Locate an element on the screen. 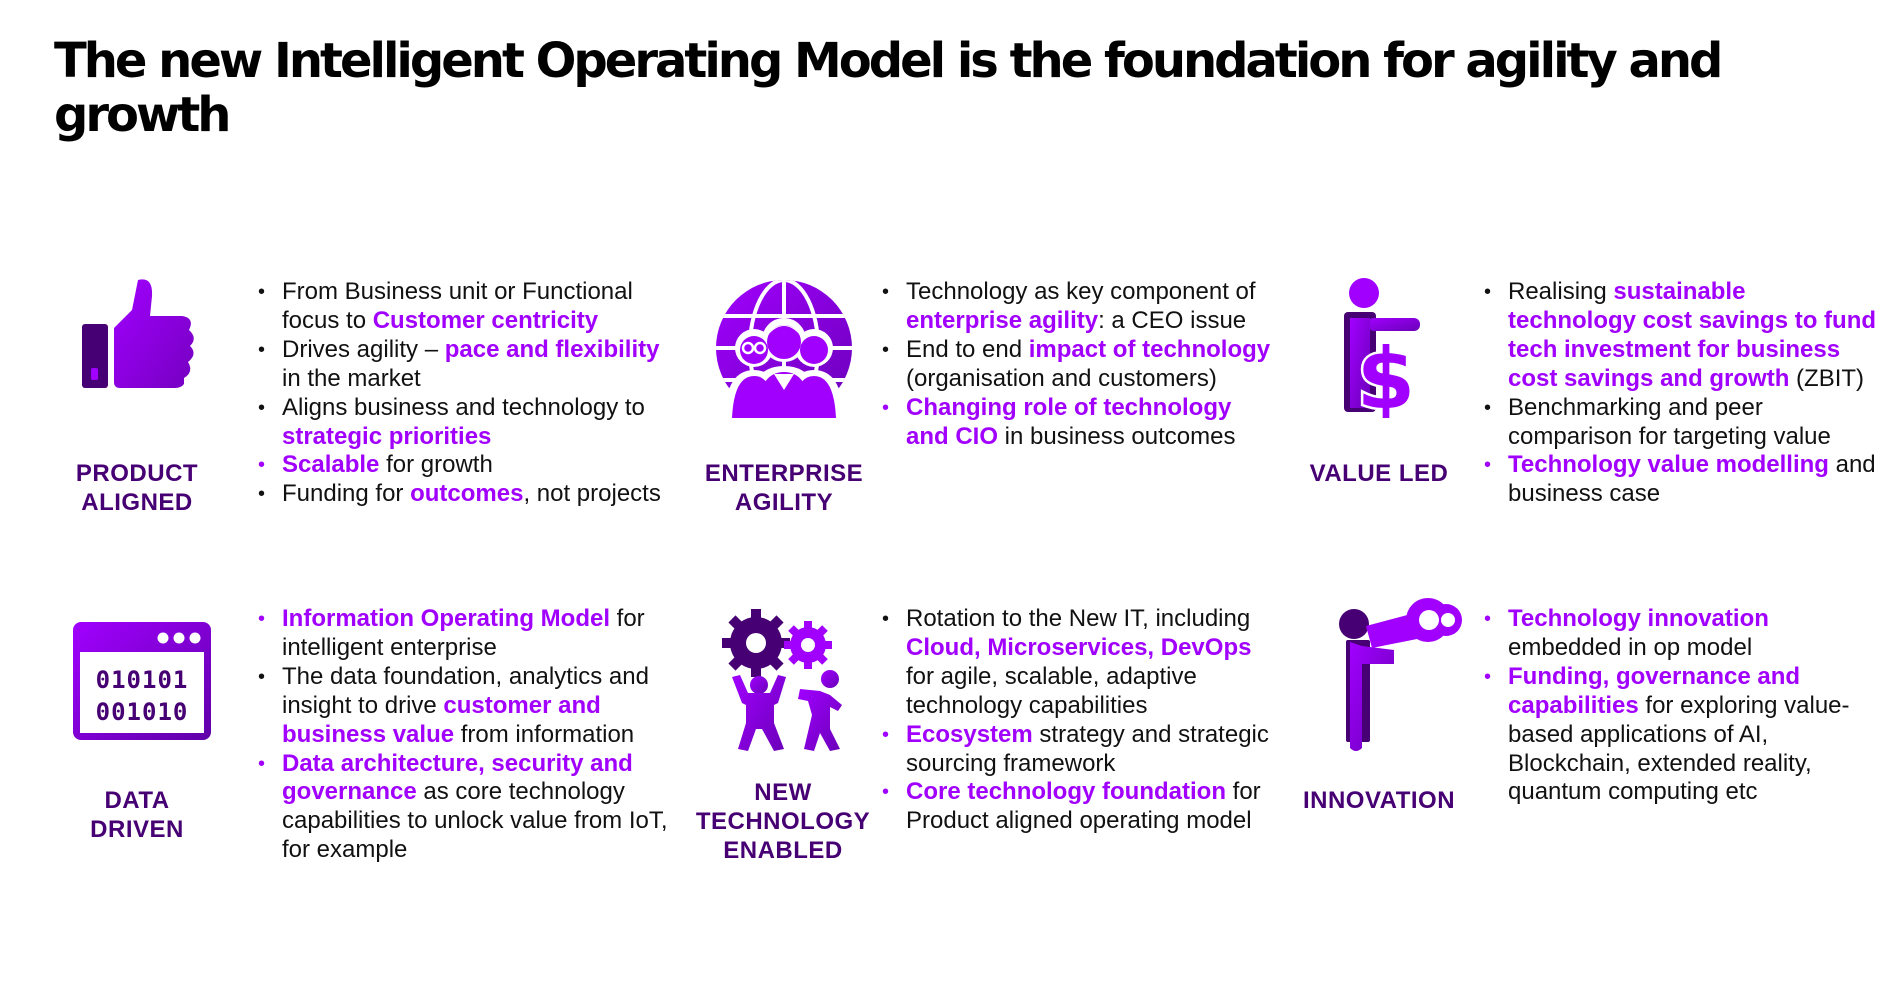 Image resolution: width=1903 pixels, height=987 pixels. highlight-text: outcomes is located at coordinates (467, 494).